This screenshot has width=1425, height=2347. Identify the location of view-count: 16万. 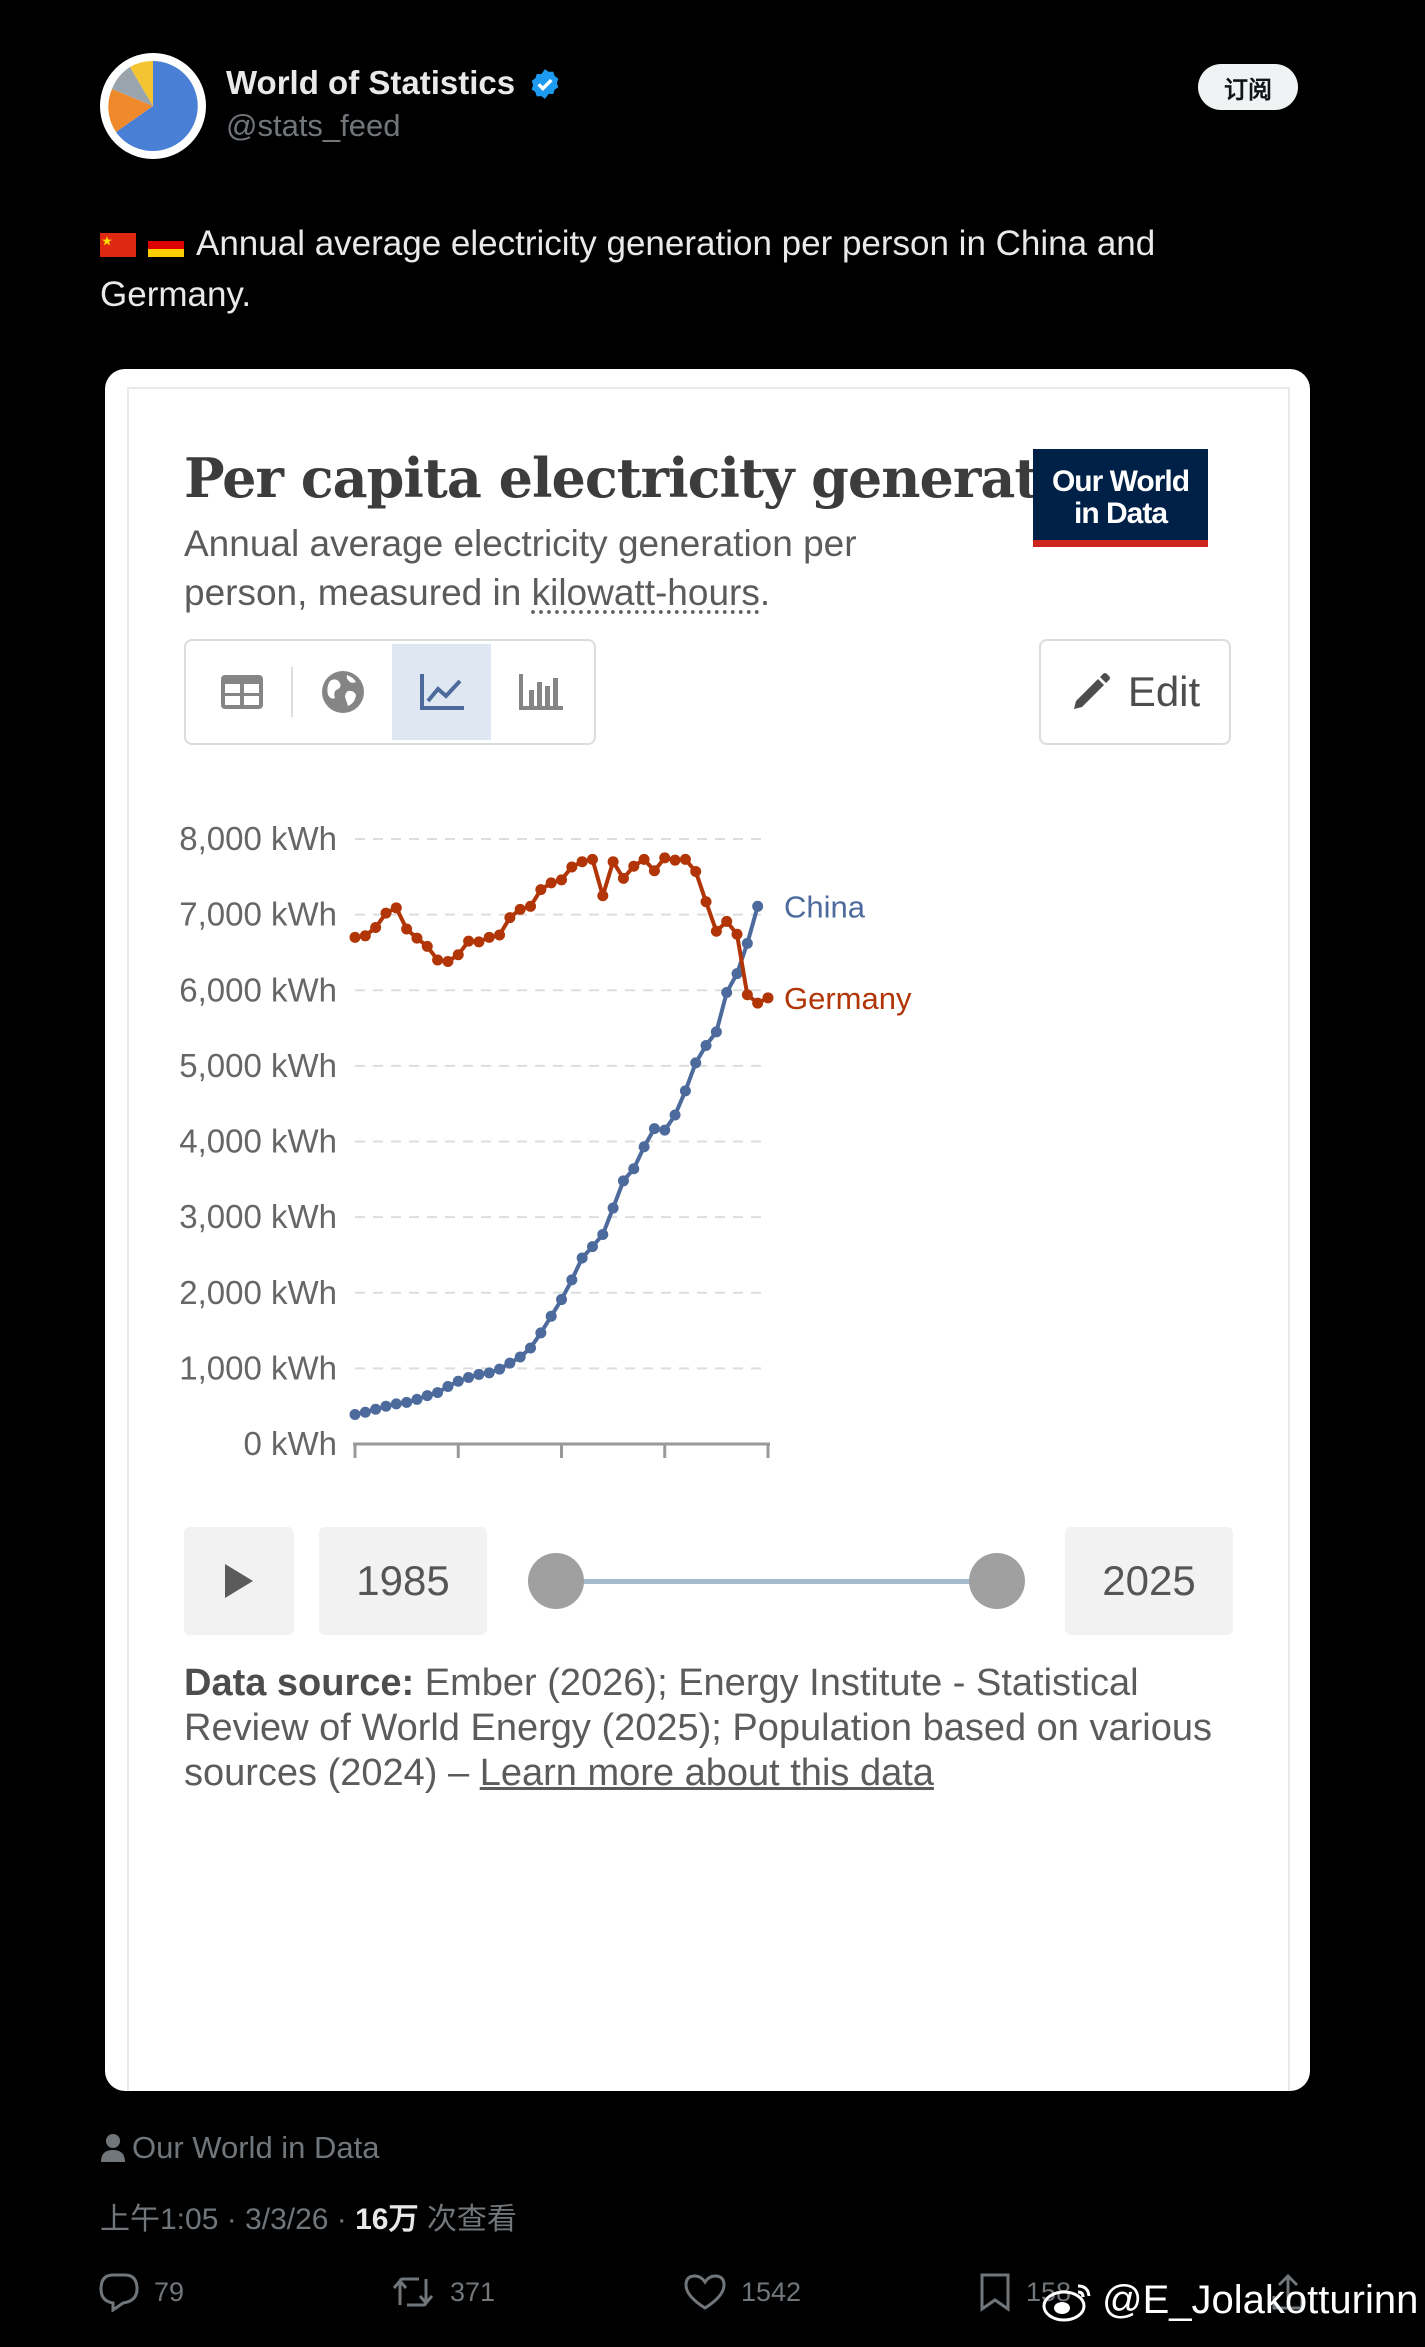
(387, 2219).